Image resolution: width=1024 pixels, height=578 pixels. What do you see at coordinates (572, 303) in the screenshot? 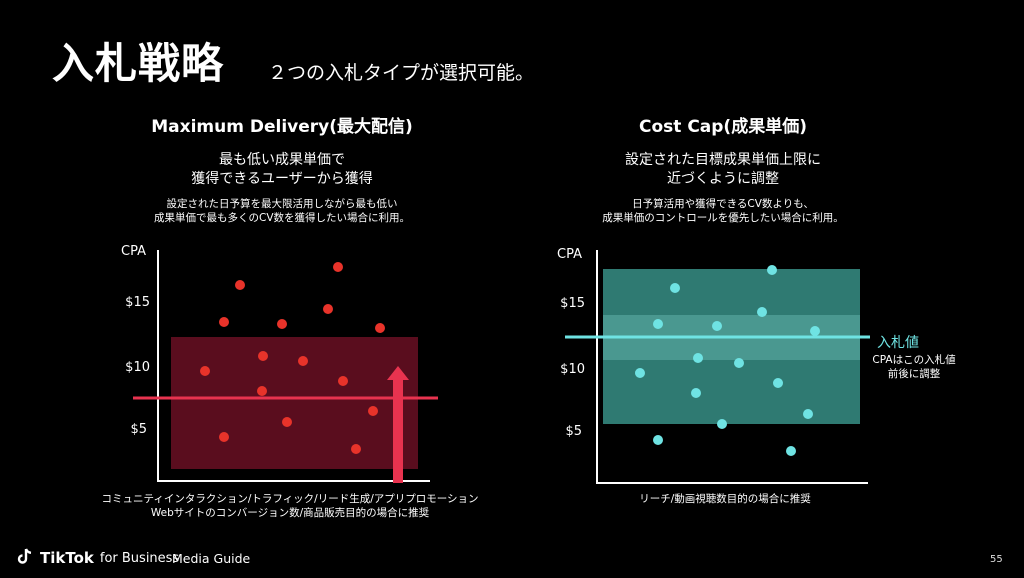
I see `right-tick-15: $15` at bounding box center [572, 303].